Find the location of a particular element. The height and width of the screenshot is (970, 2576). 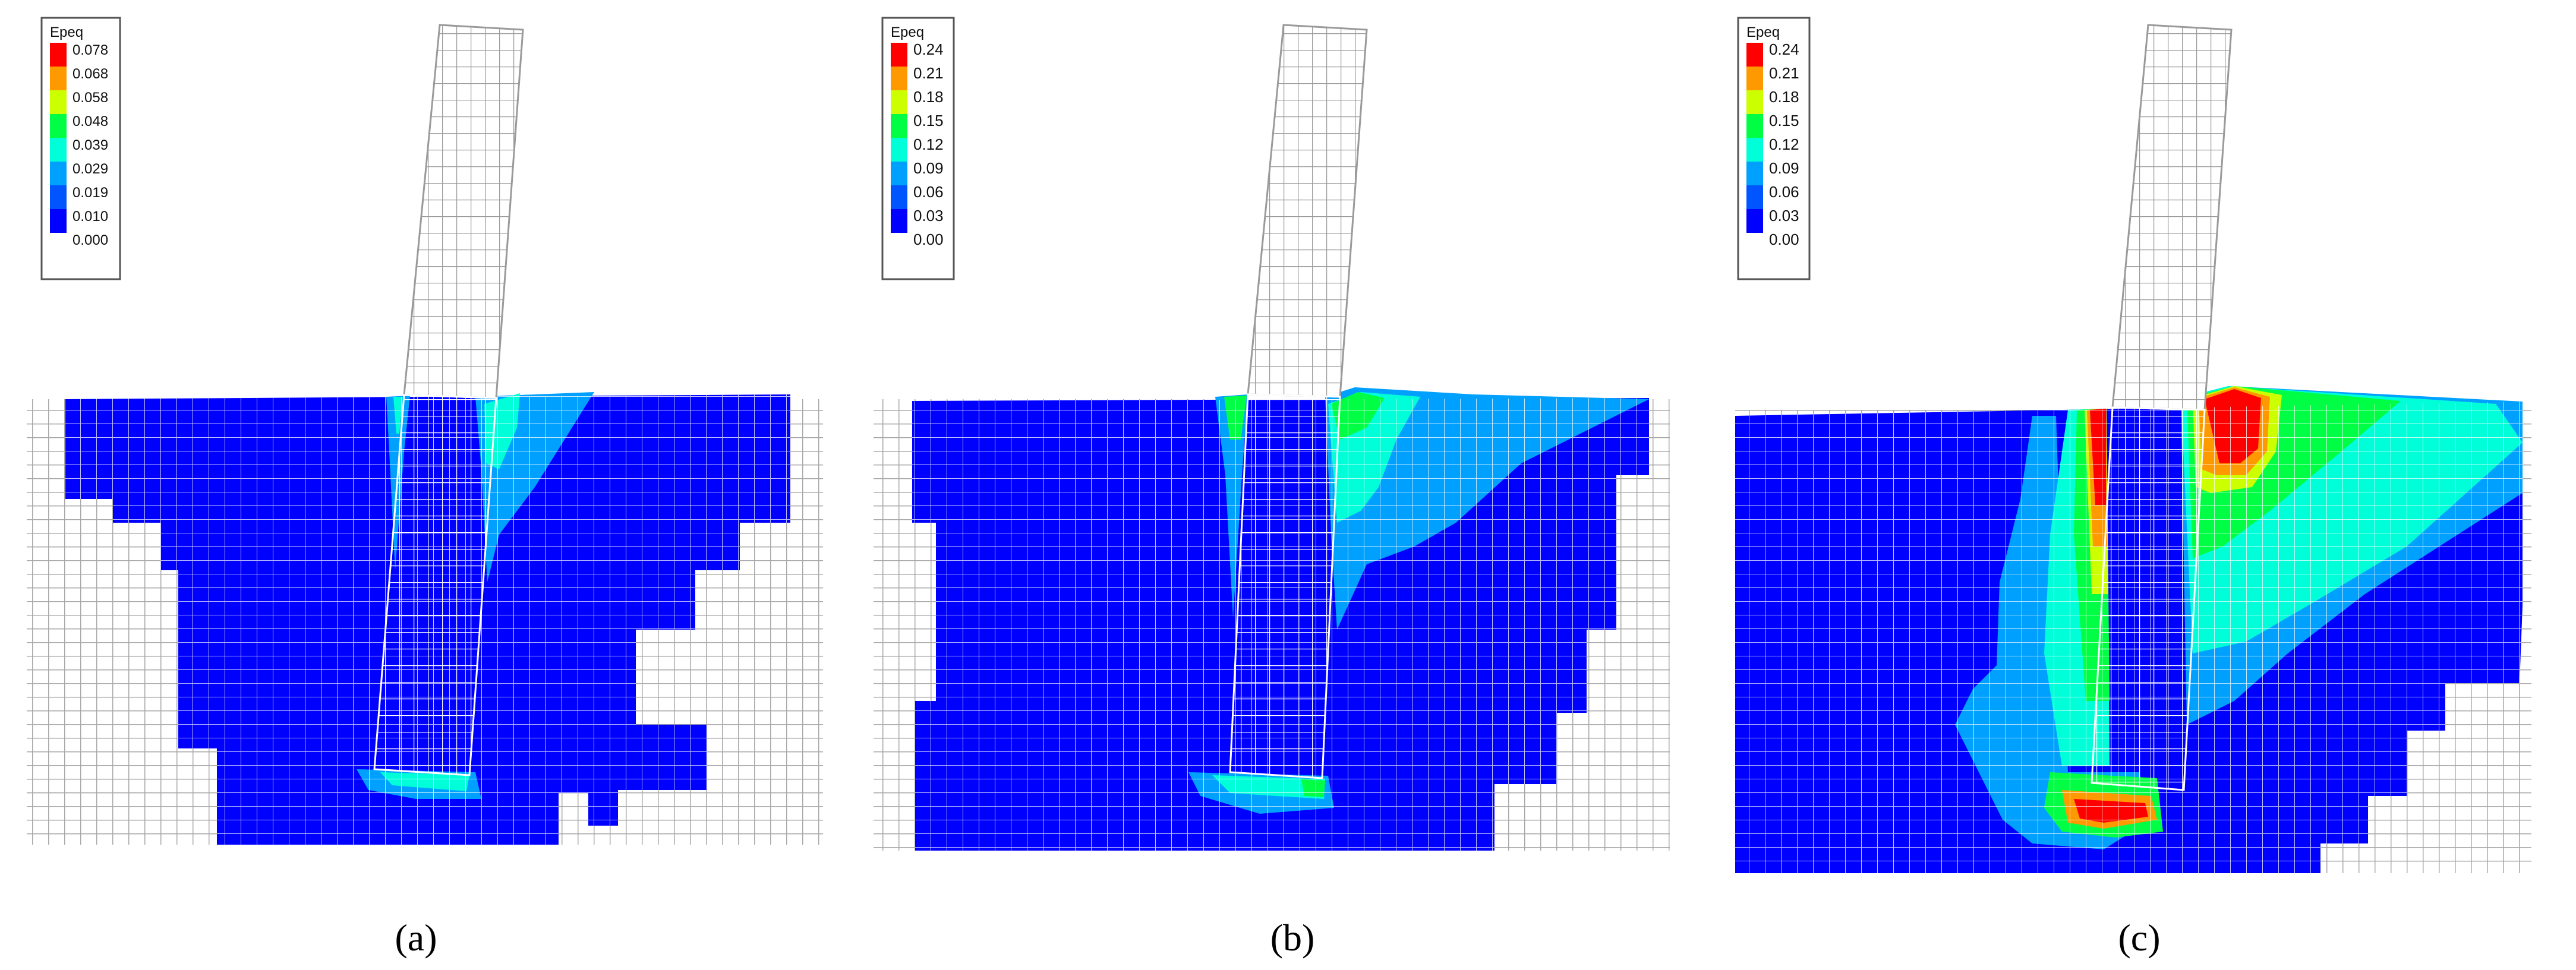

legend-label: 0.058 is located at coordinates (90, 98).